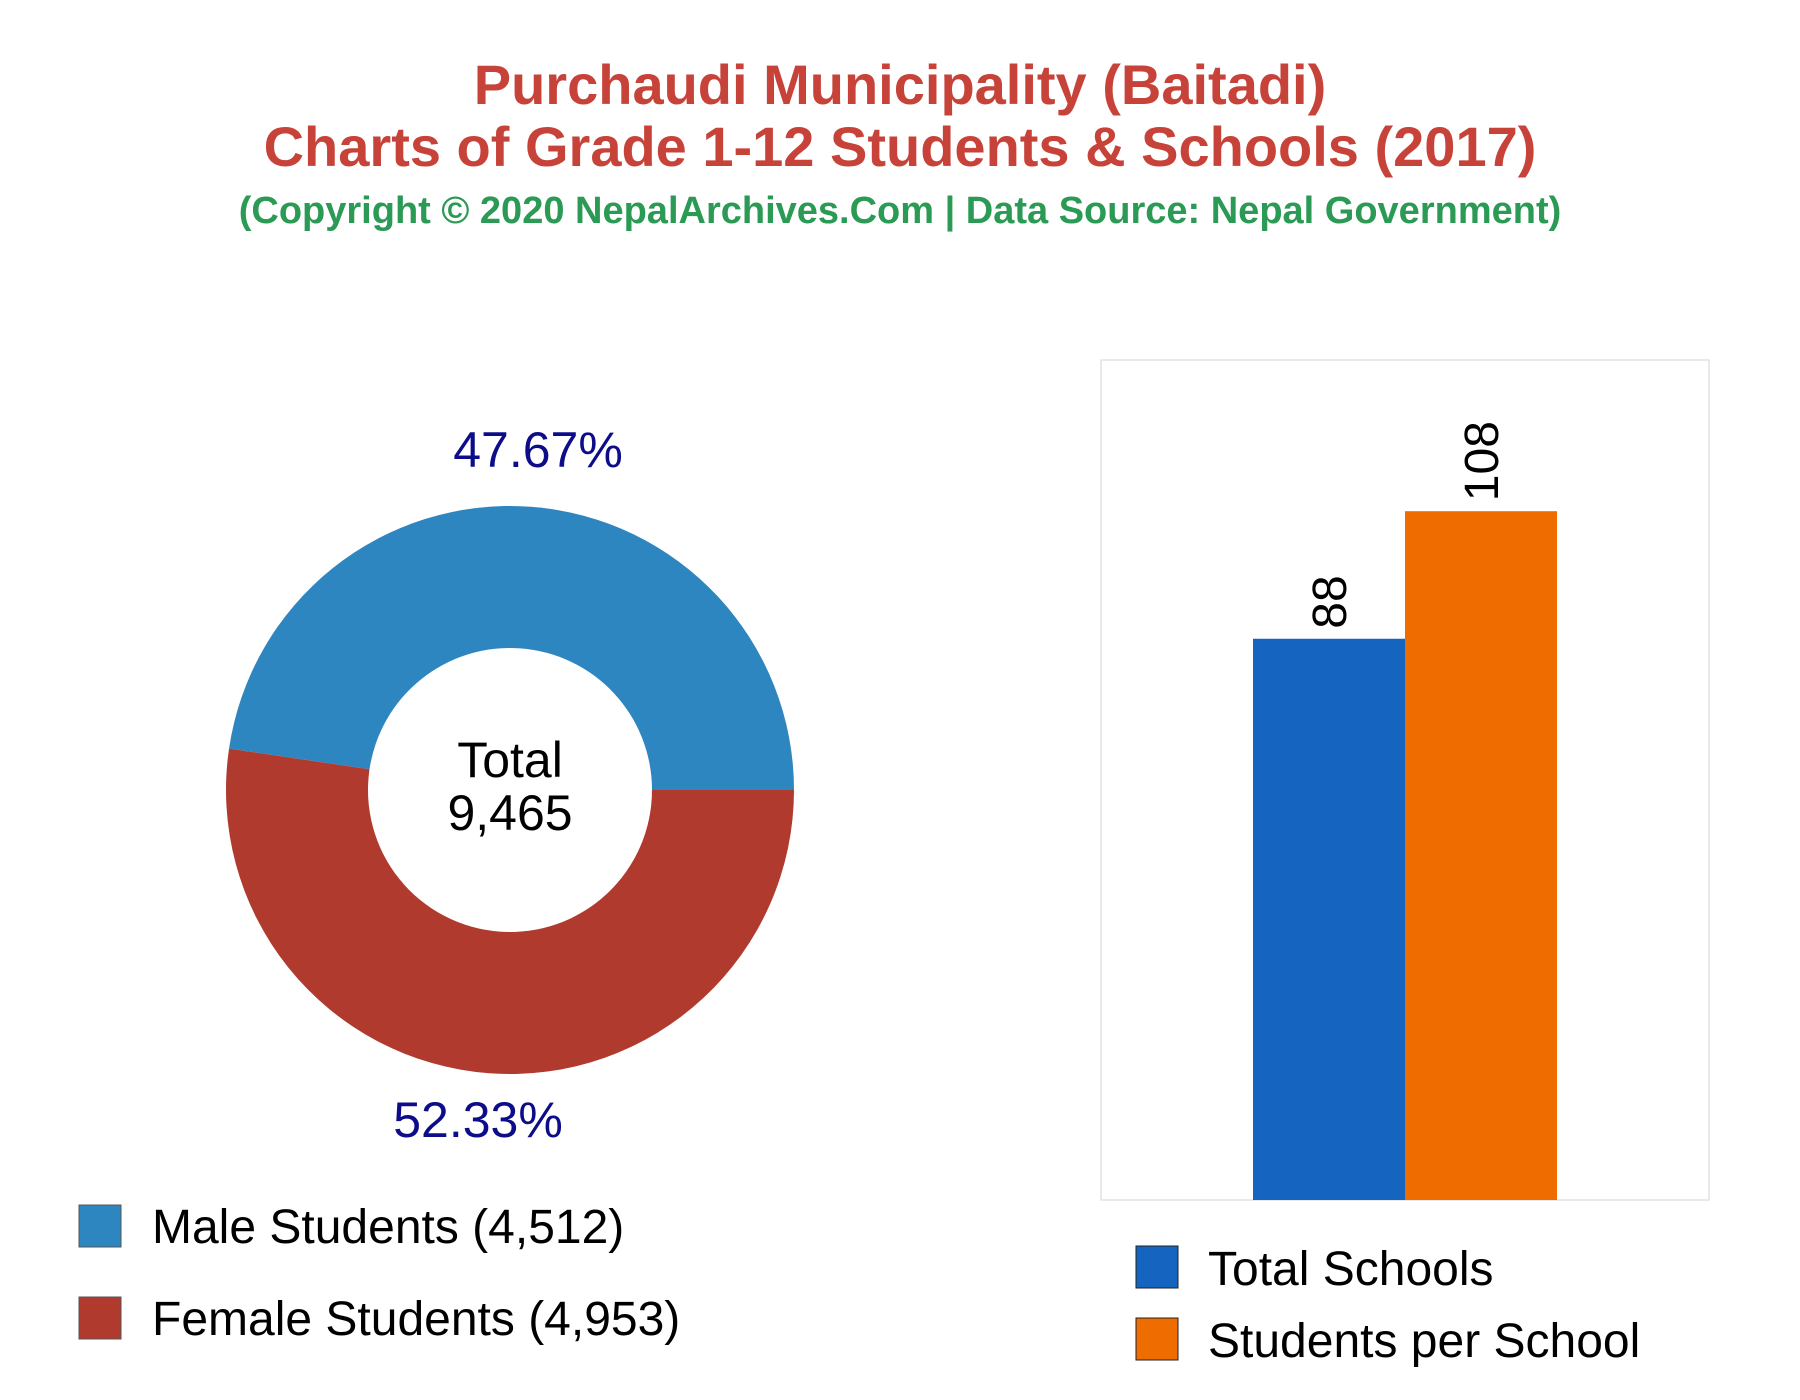  I want to click on legend-label-female: Female Students (4,953), so click(416, 1319).